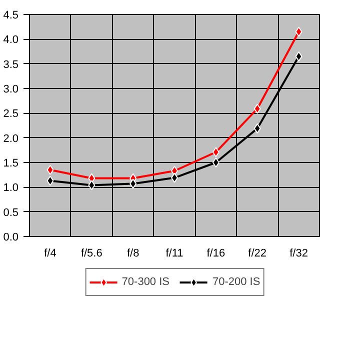  Describe the element at coordinates (50, 254) in the screenshot. I see `x-tick-label: f/4` at that location.